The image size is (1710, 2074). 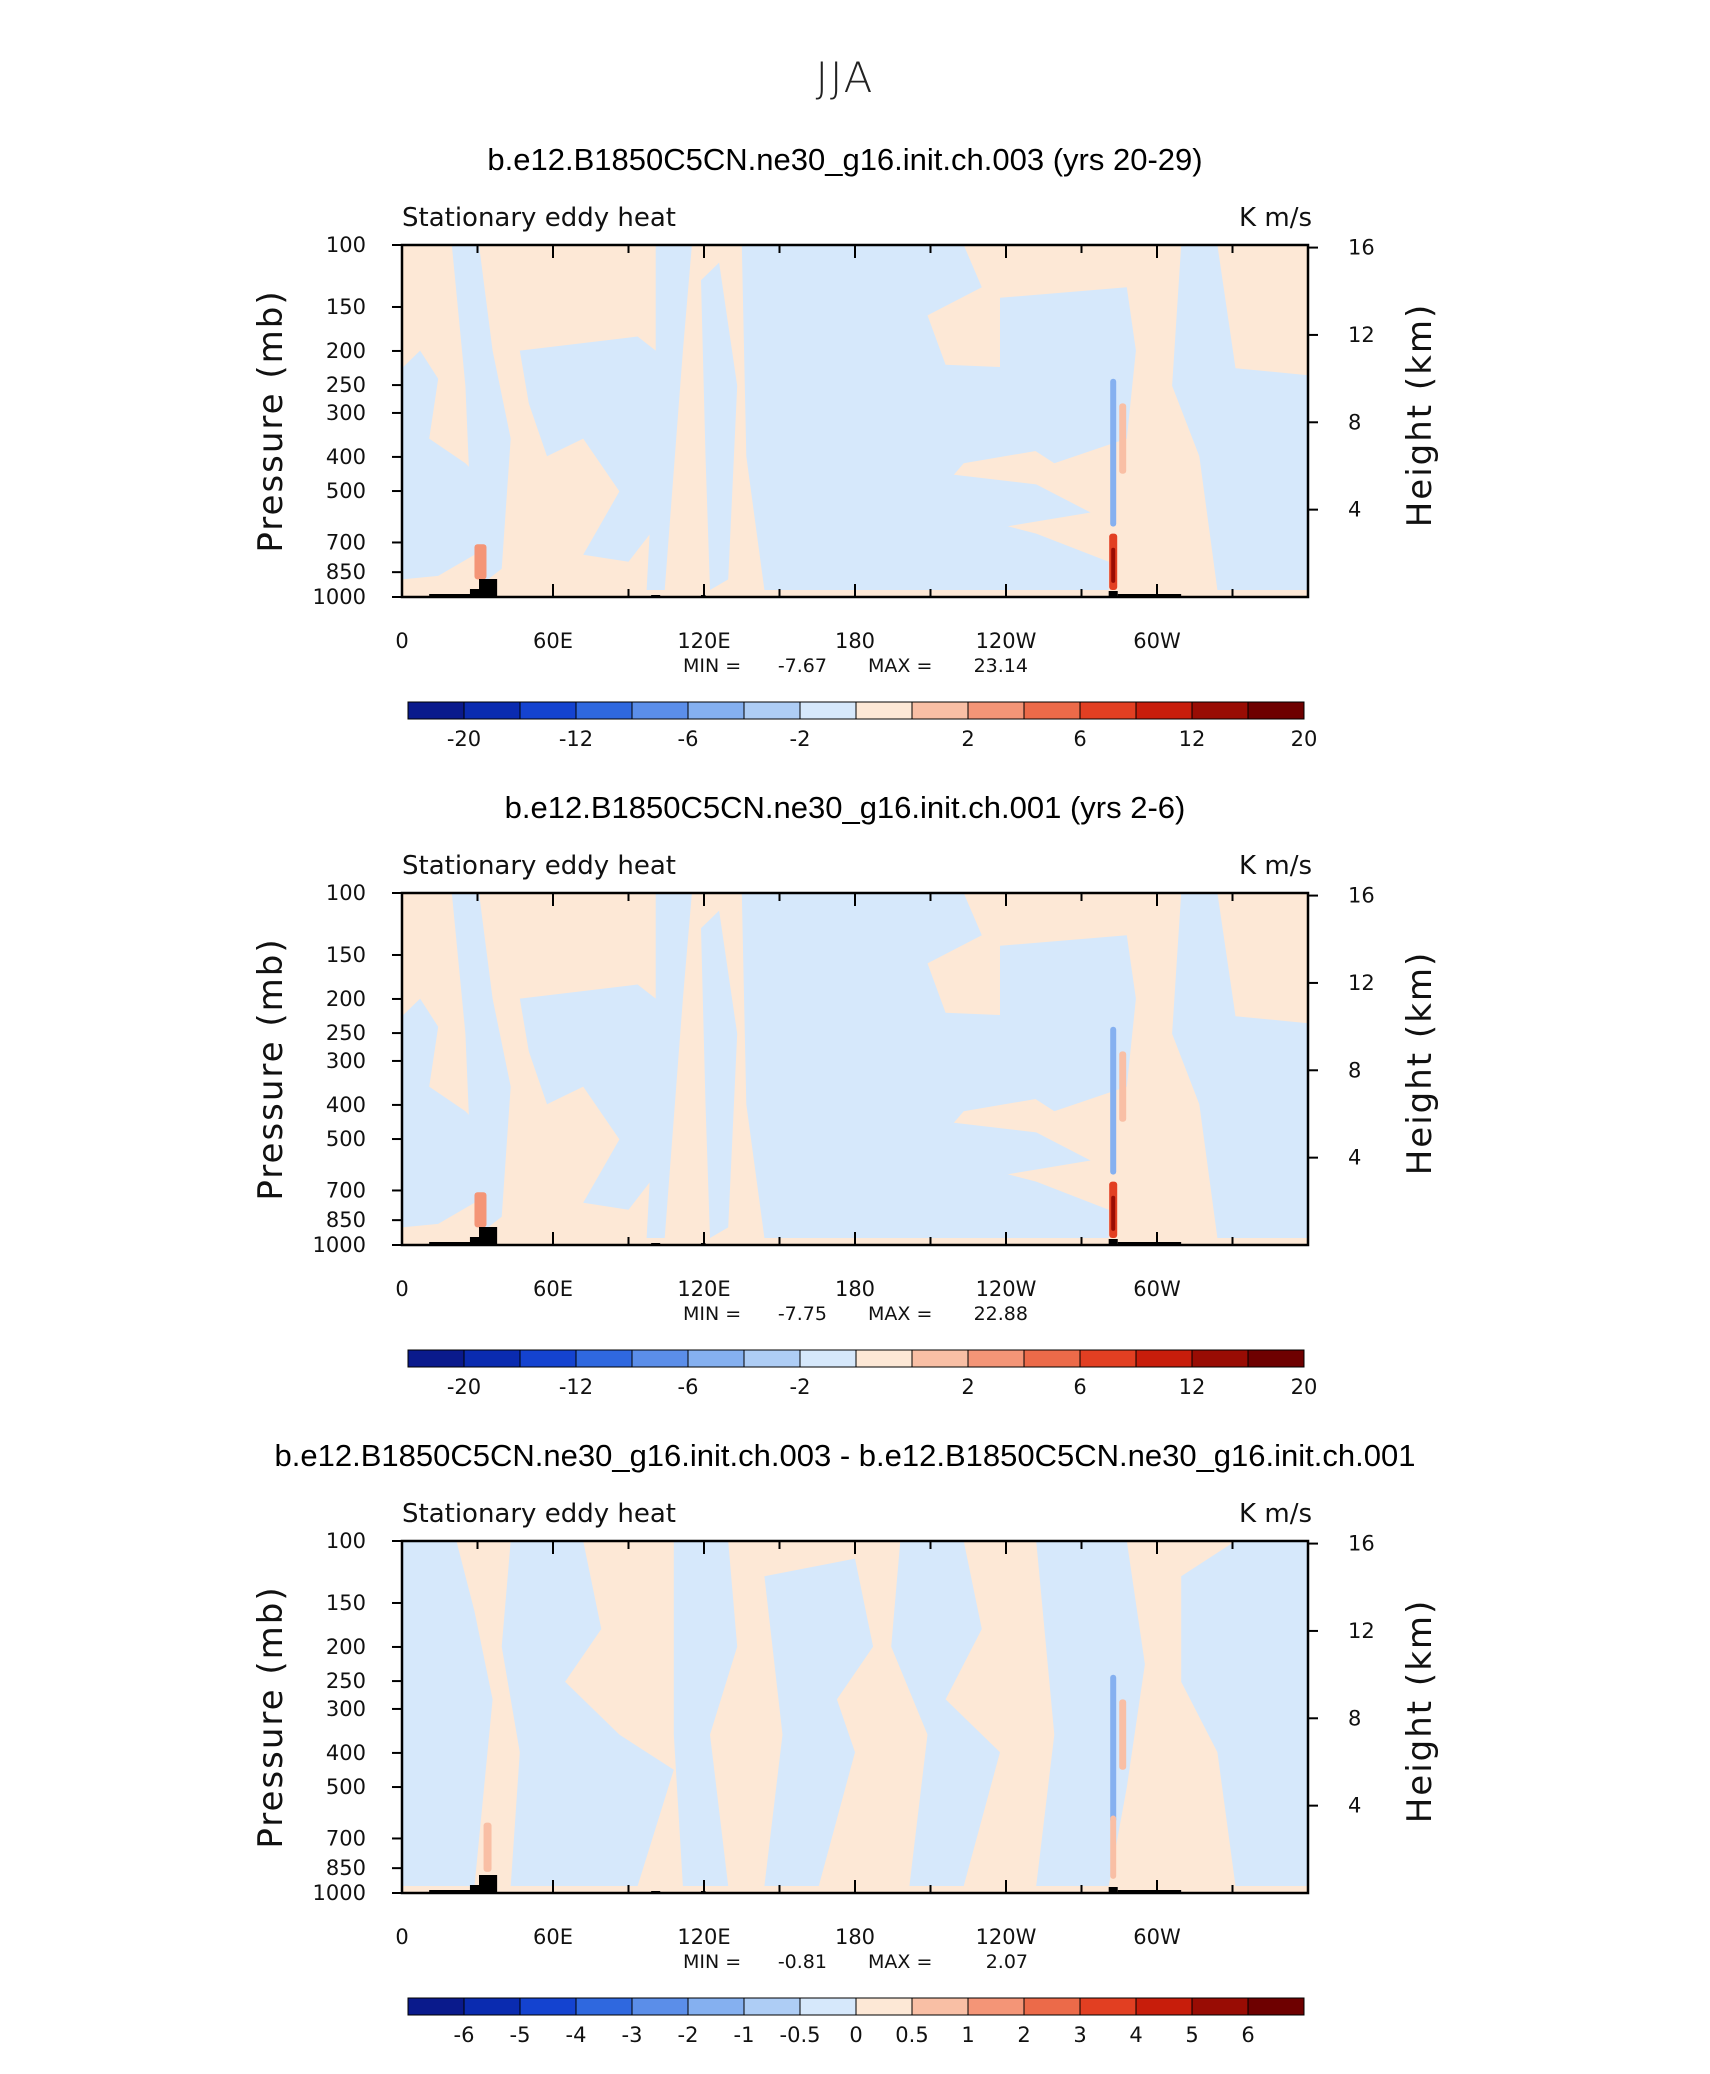 I want to click on colorbar-label: -1, so click(x=744, y=2035).